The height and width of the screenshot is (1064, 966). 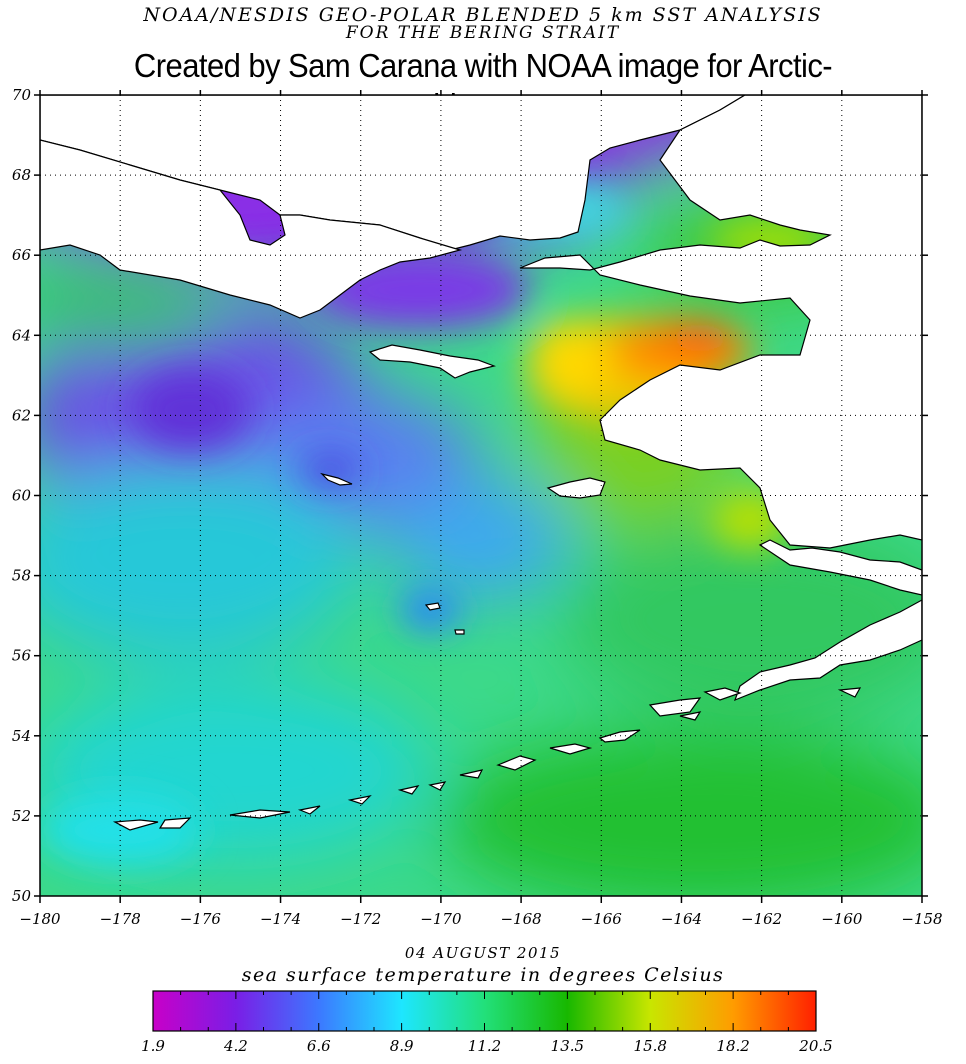 I want to click on colorbar-tick-label: 8.9, so click(x=402, y=1046).